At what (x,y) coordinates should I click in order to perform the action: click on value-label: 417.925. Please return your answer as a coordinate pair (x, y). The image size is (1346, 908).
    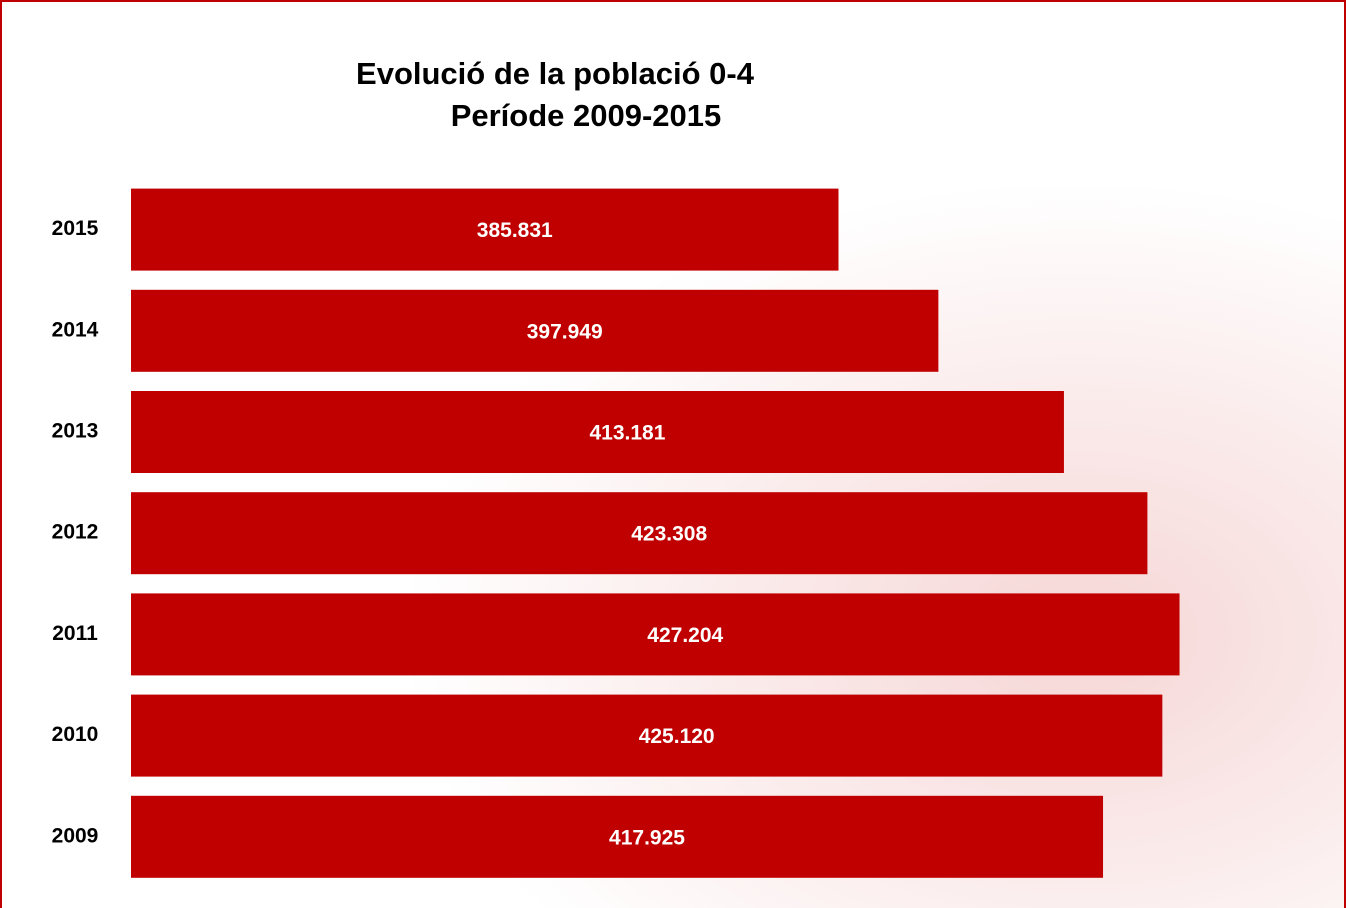
    Looking at the image, I should click on (647, 837).